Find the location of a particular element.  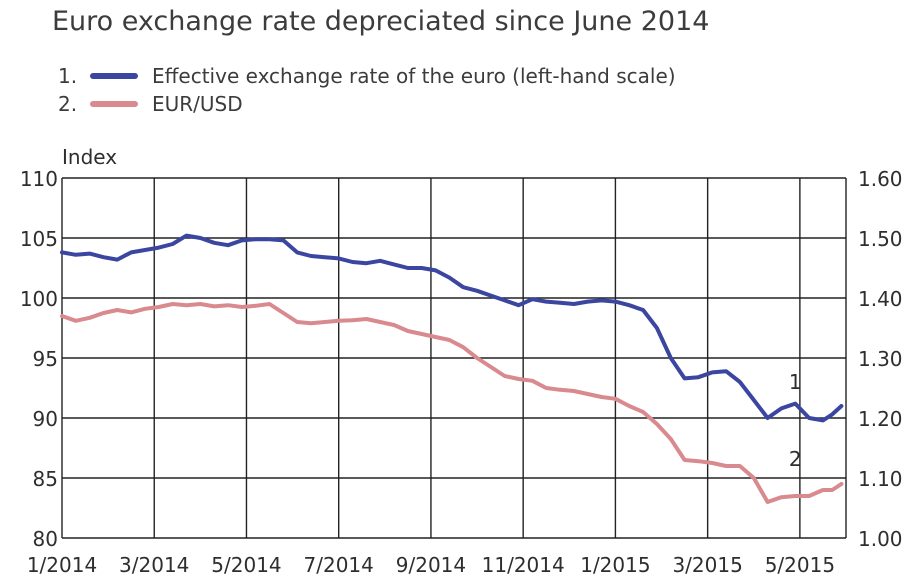

y-tick-label-left: 90 is located at coordinates (45, 419).